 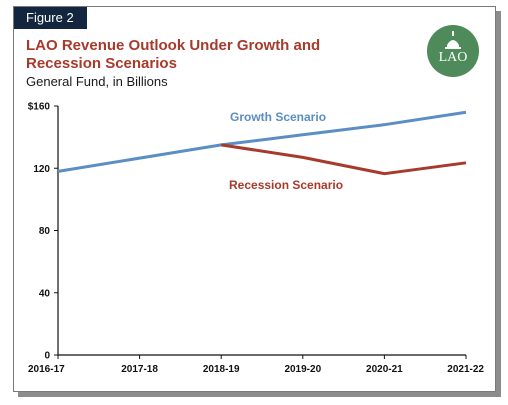 What do you see at coordinates (286, 185) in the screenshot?
I see `recession-scenario-label: Recession Scenario` at bounding box center [286, 185].